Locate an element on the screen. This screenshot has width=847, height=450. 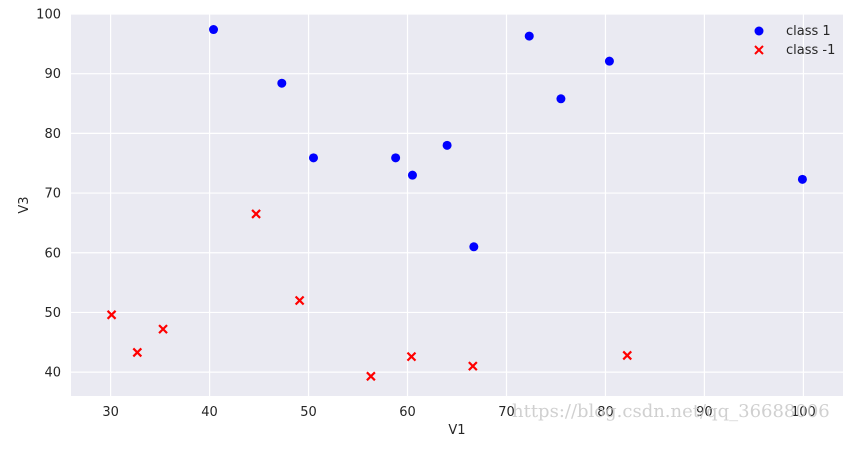
x-axis-label: V1 is located at coordinates (456, 430).